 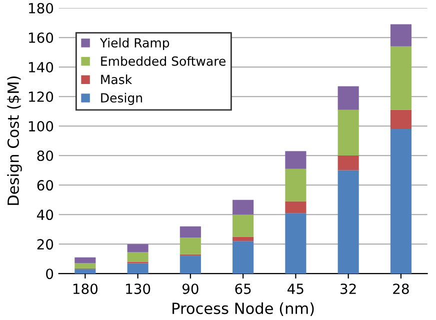 I want to click on x-tick-label: 28, so click(x=401, y=289).